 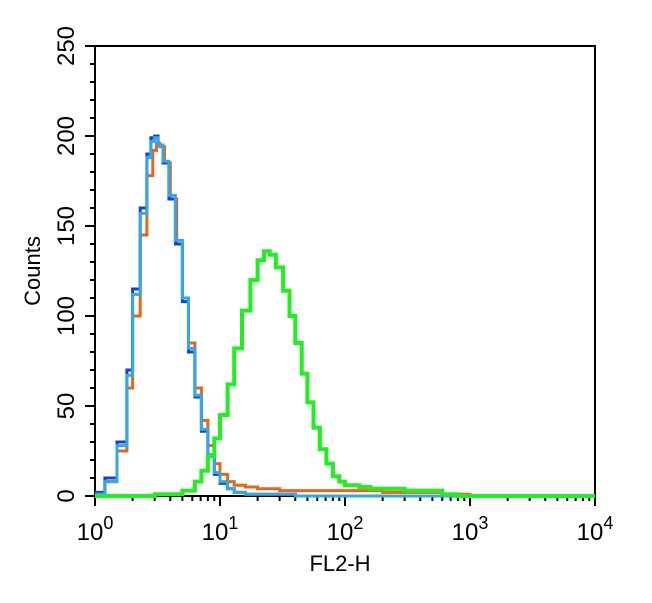 I want to click on x-tick-label: 10², so click(x=345, y=529).